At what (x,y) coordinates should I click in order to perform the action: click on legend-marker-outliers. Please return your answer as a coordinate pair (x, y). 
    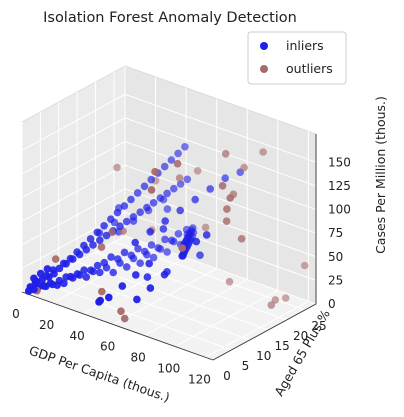
    Looking at the image, I should click on (264, 69).